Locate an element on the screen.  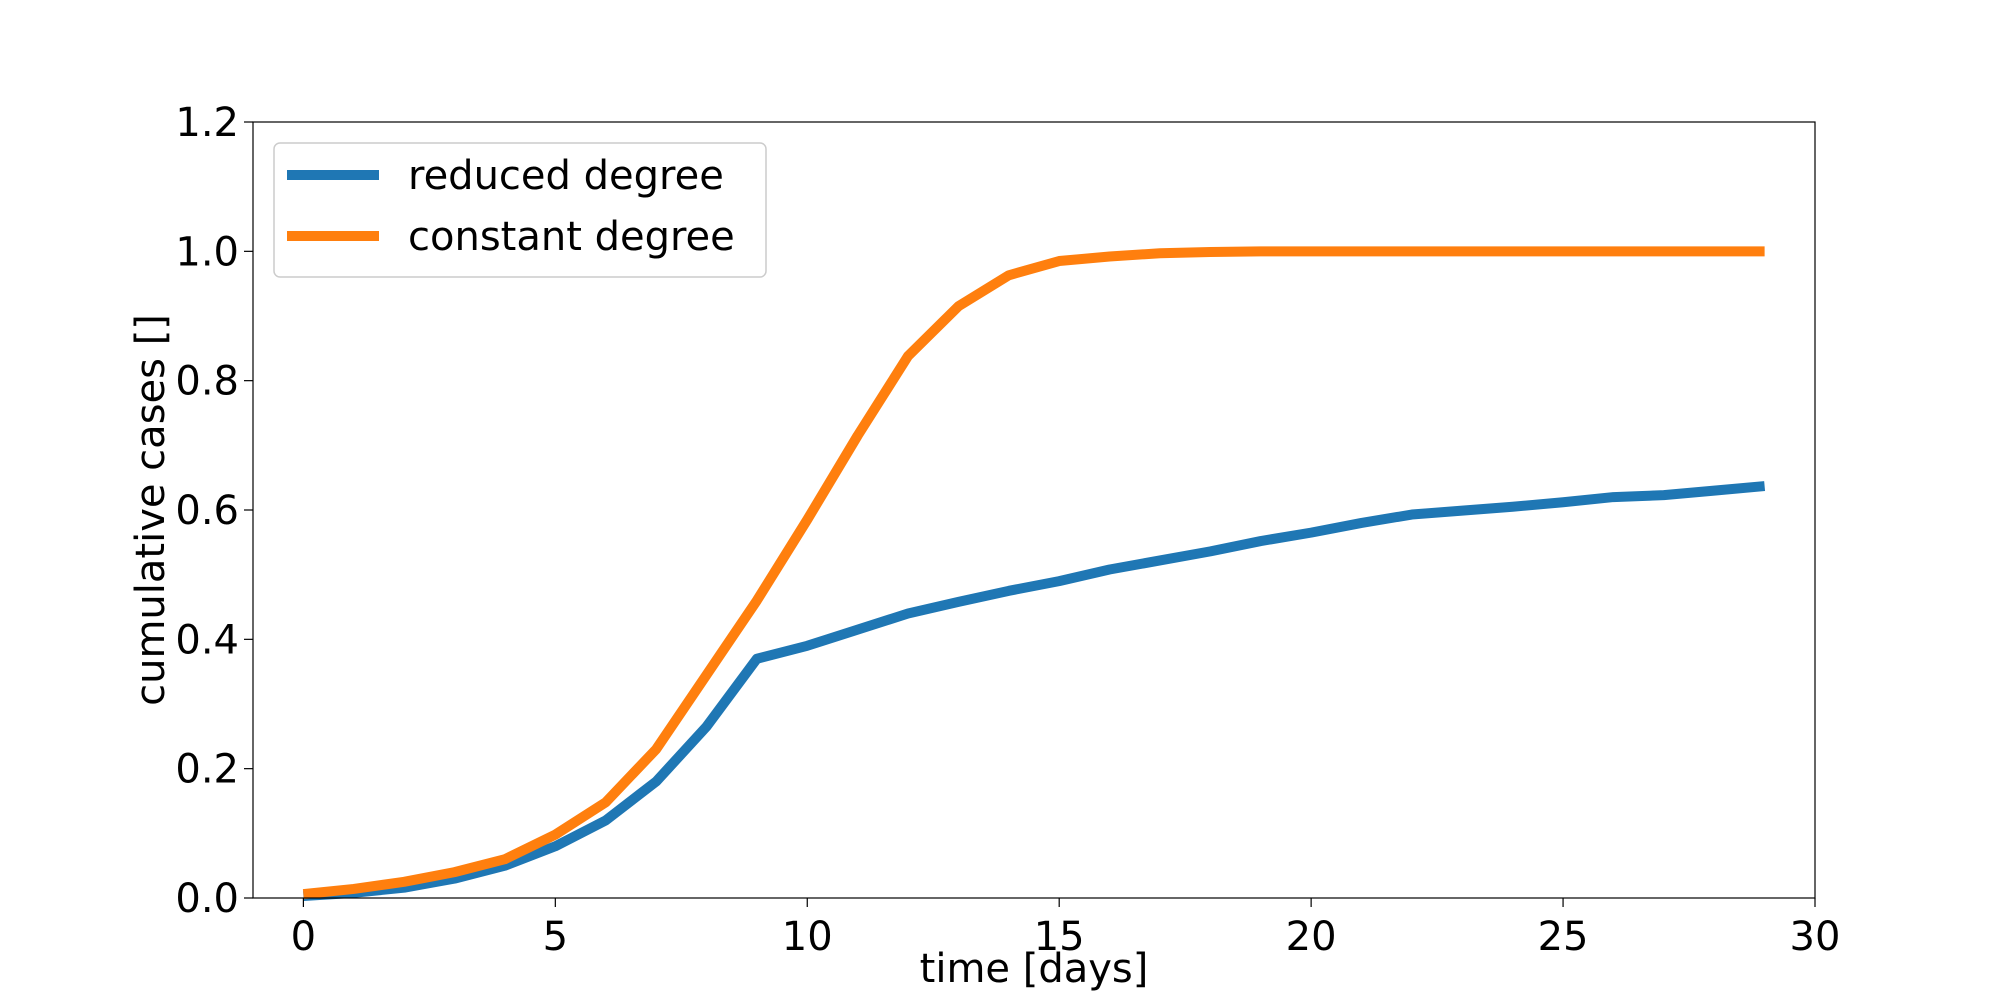
legend-box is located at coordinates (520, 210).